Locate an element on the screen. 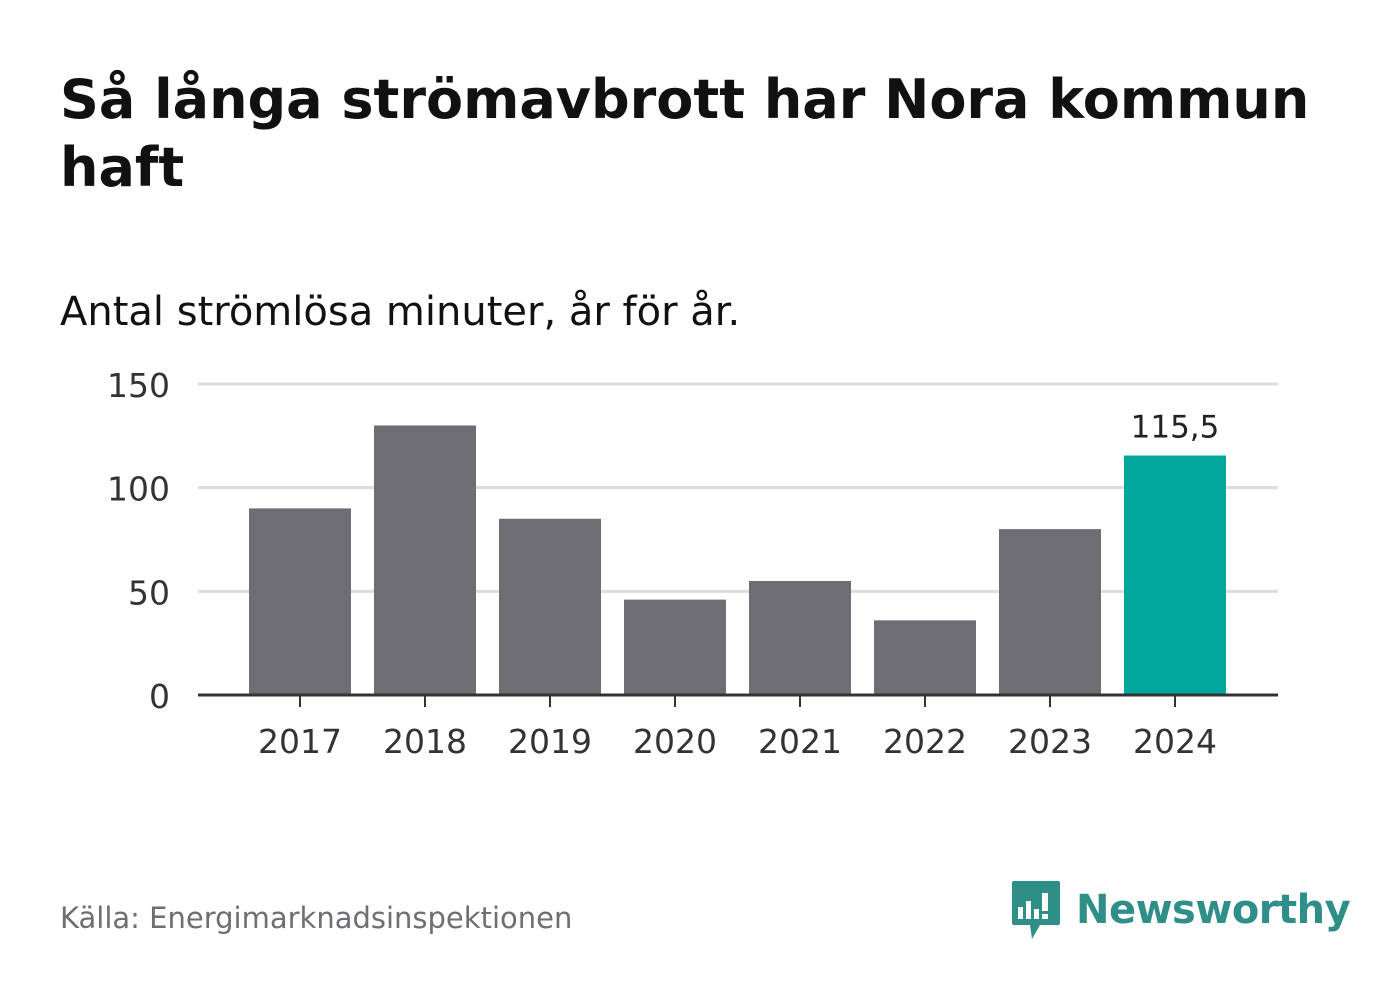 The width and height of the screenshot is (1382, 999). x-tick-label: 2017 is located at coordinates (300, 741).